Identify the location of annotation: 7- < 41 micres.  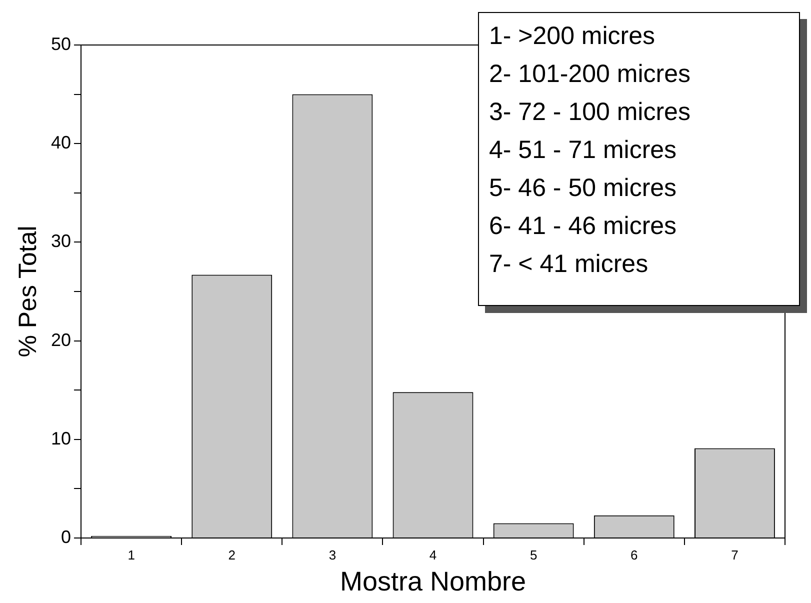
(569, 264).